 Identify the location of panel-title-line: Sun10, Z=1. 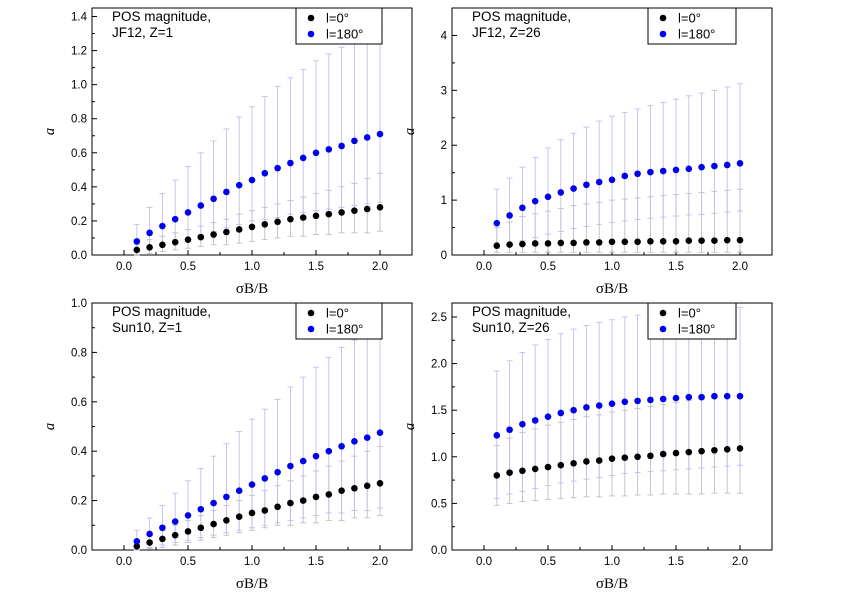
(147, 327).